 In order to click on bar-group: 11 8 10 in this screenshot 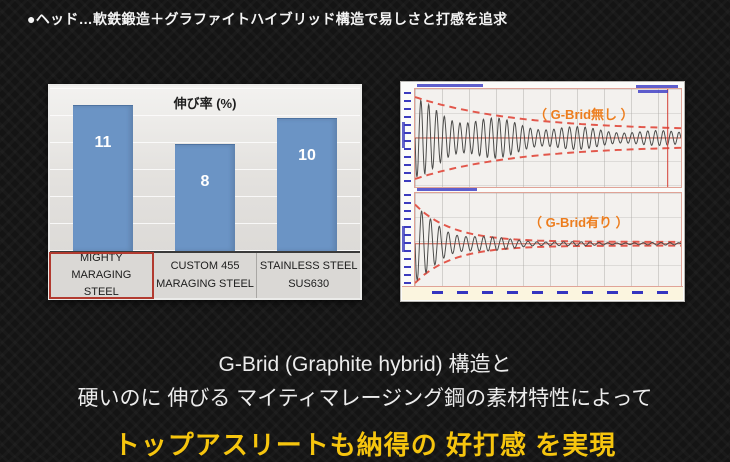, I will do `click(205, 168)`.